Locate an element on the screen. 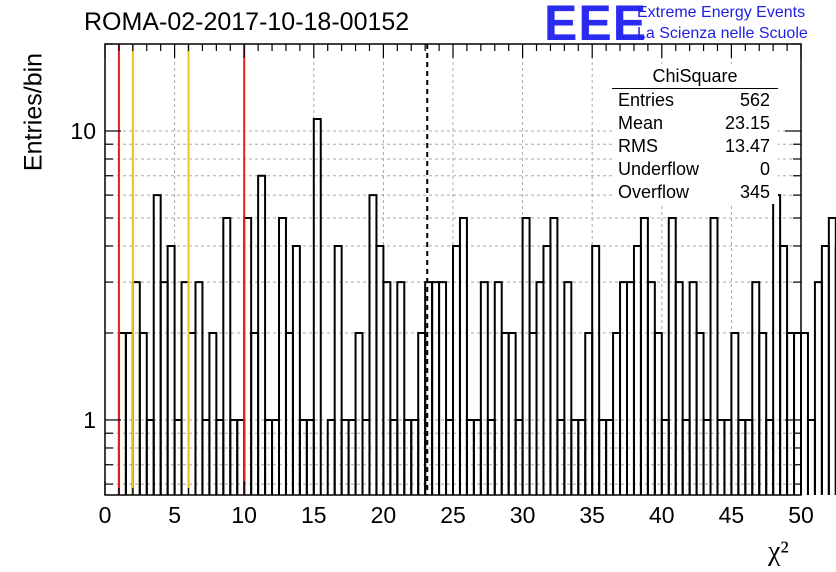  stats-value: 23.15 is located at coordinates (747, 123).